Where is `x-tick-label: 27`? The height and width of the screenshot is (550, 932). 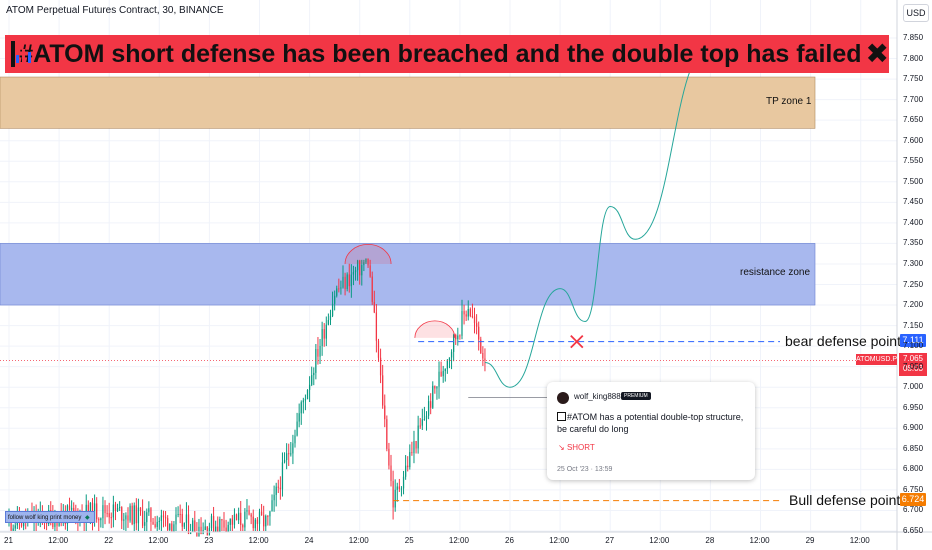 x-tick-label: 27 is located at coordinates (610, 540).